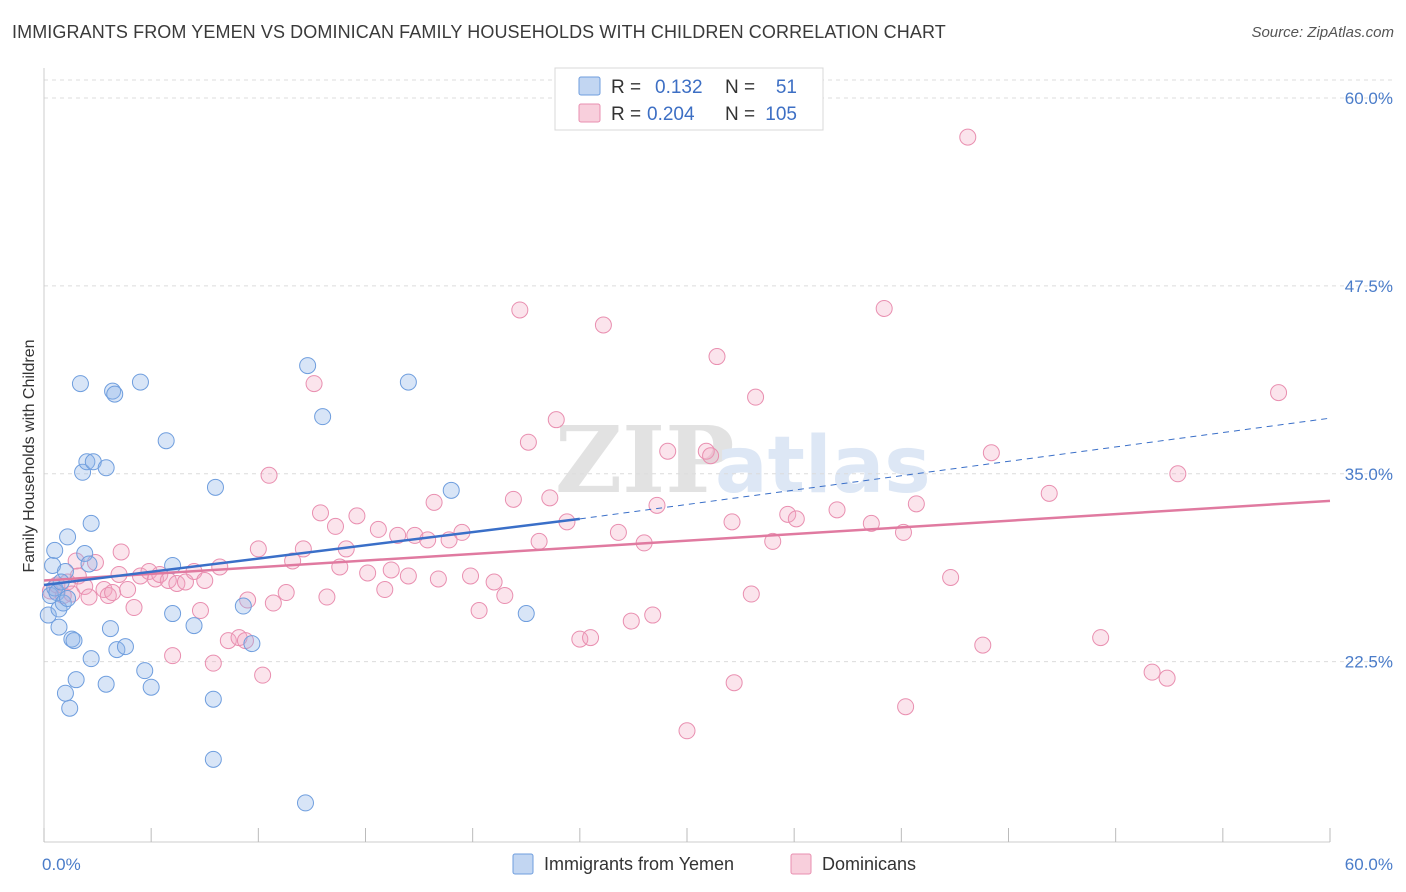 This screenshot has height=892, width=1406. Describe the element at coordinates (1322, 32) in the screenshot. I see `source-label: Source: ZipAtlas.com` at that location.